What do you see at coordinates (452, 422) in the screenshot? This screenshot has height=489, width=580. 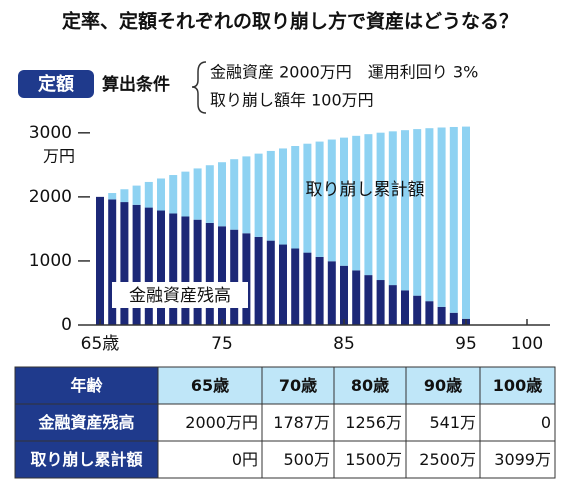 I see `cell-text: 541万` at bounding box center [452, 422].